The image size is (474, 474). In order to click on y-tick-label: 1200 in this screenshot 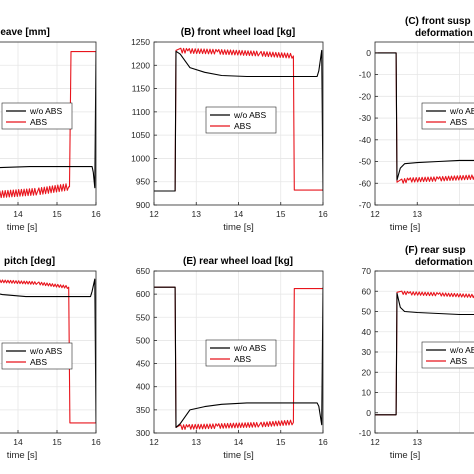, I will do `click(140, 65)`.